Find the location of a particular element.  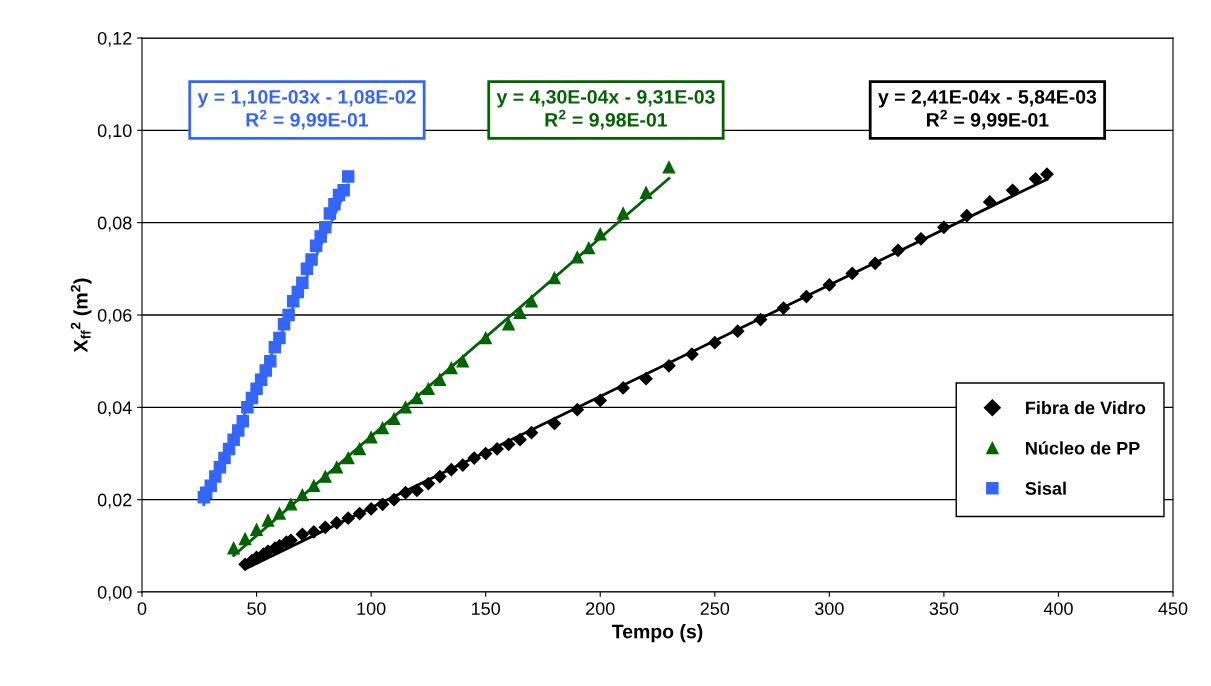

annotation: y = 4,30E-04x - 9,31E-03 R$^{2}$ = 9,98E-01 is located at coordinates (605, 109).